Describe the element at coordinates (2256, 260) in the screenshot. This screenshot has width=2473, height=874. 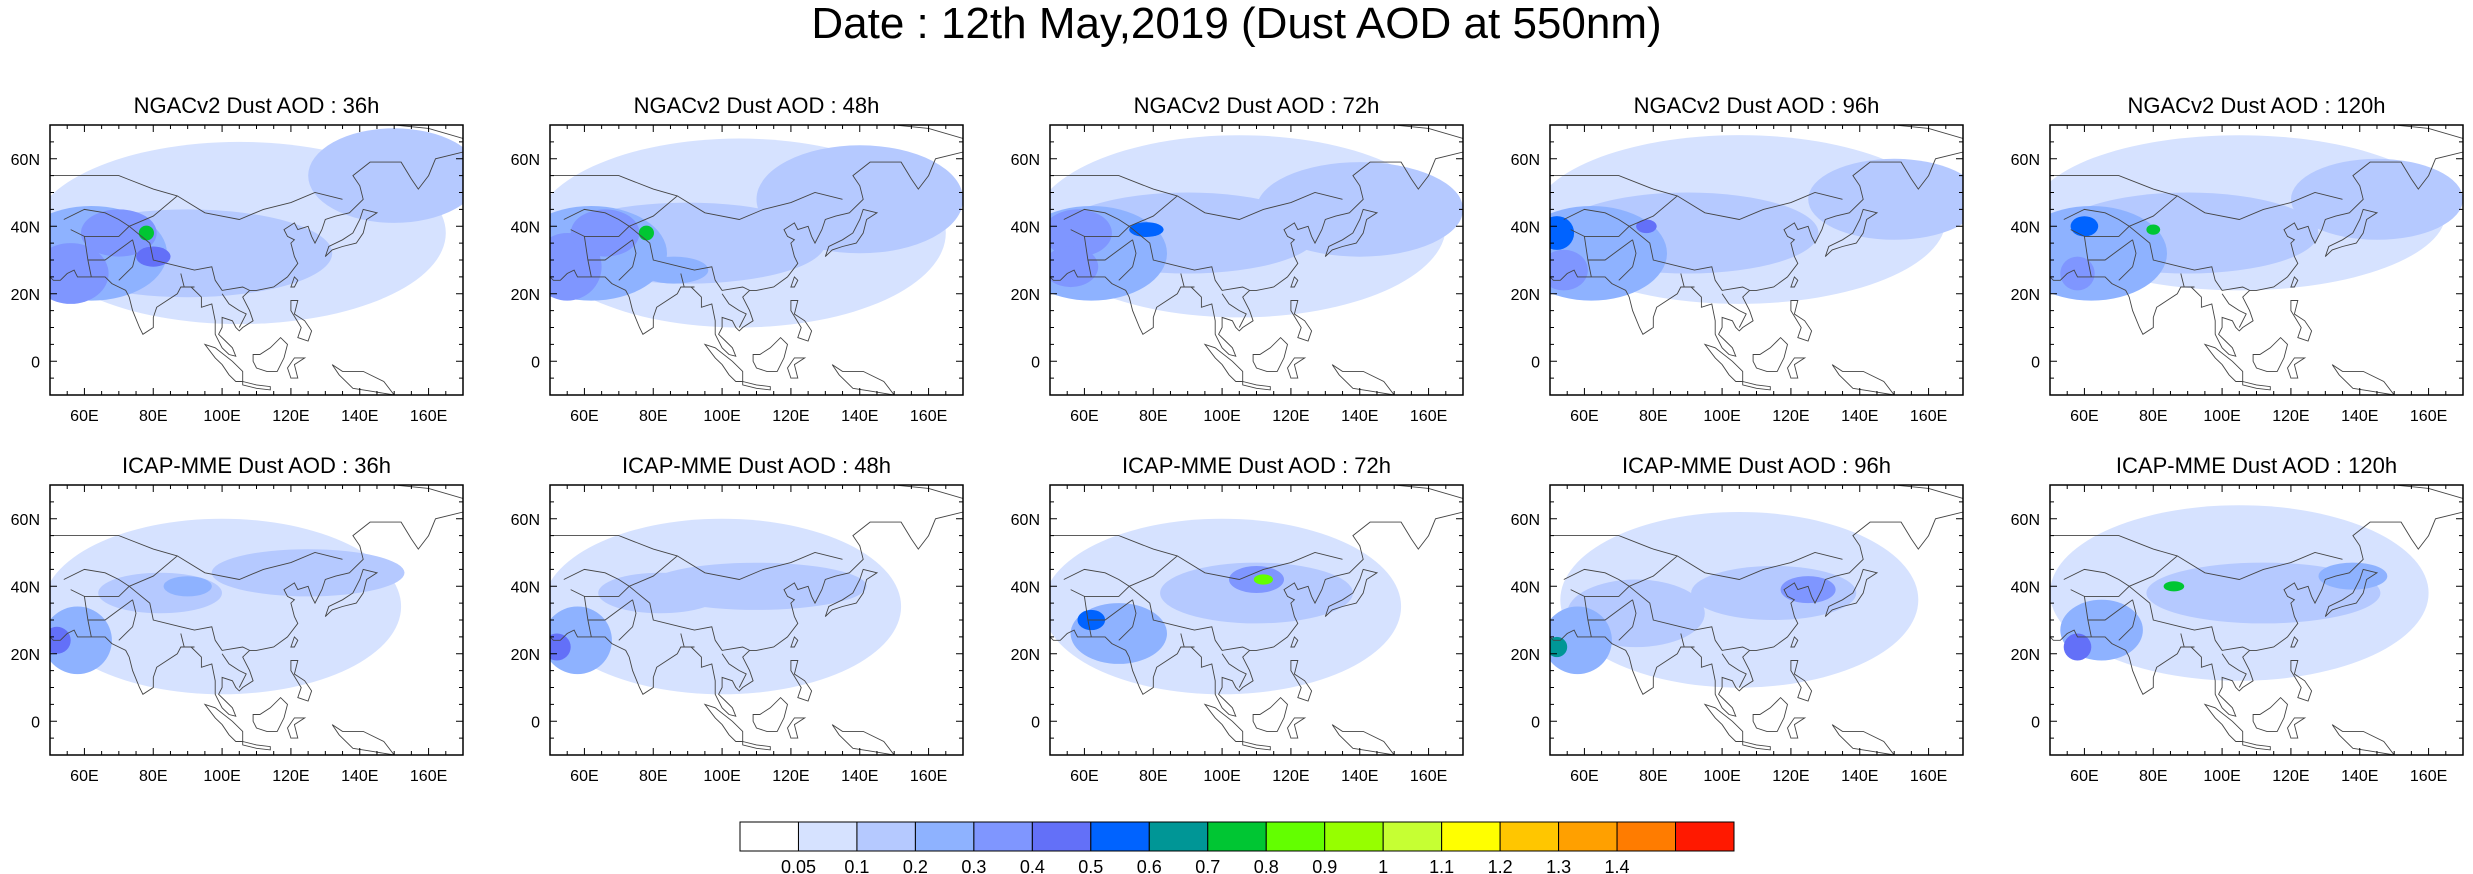
I see `coastlines` at that location.